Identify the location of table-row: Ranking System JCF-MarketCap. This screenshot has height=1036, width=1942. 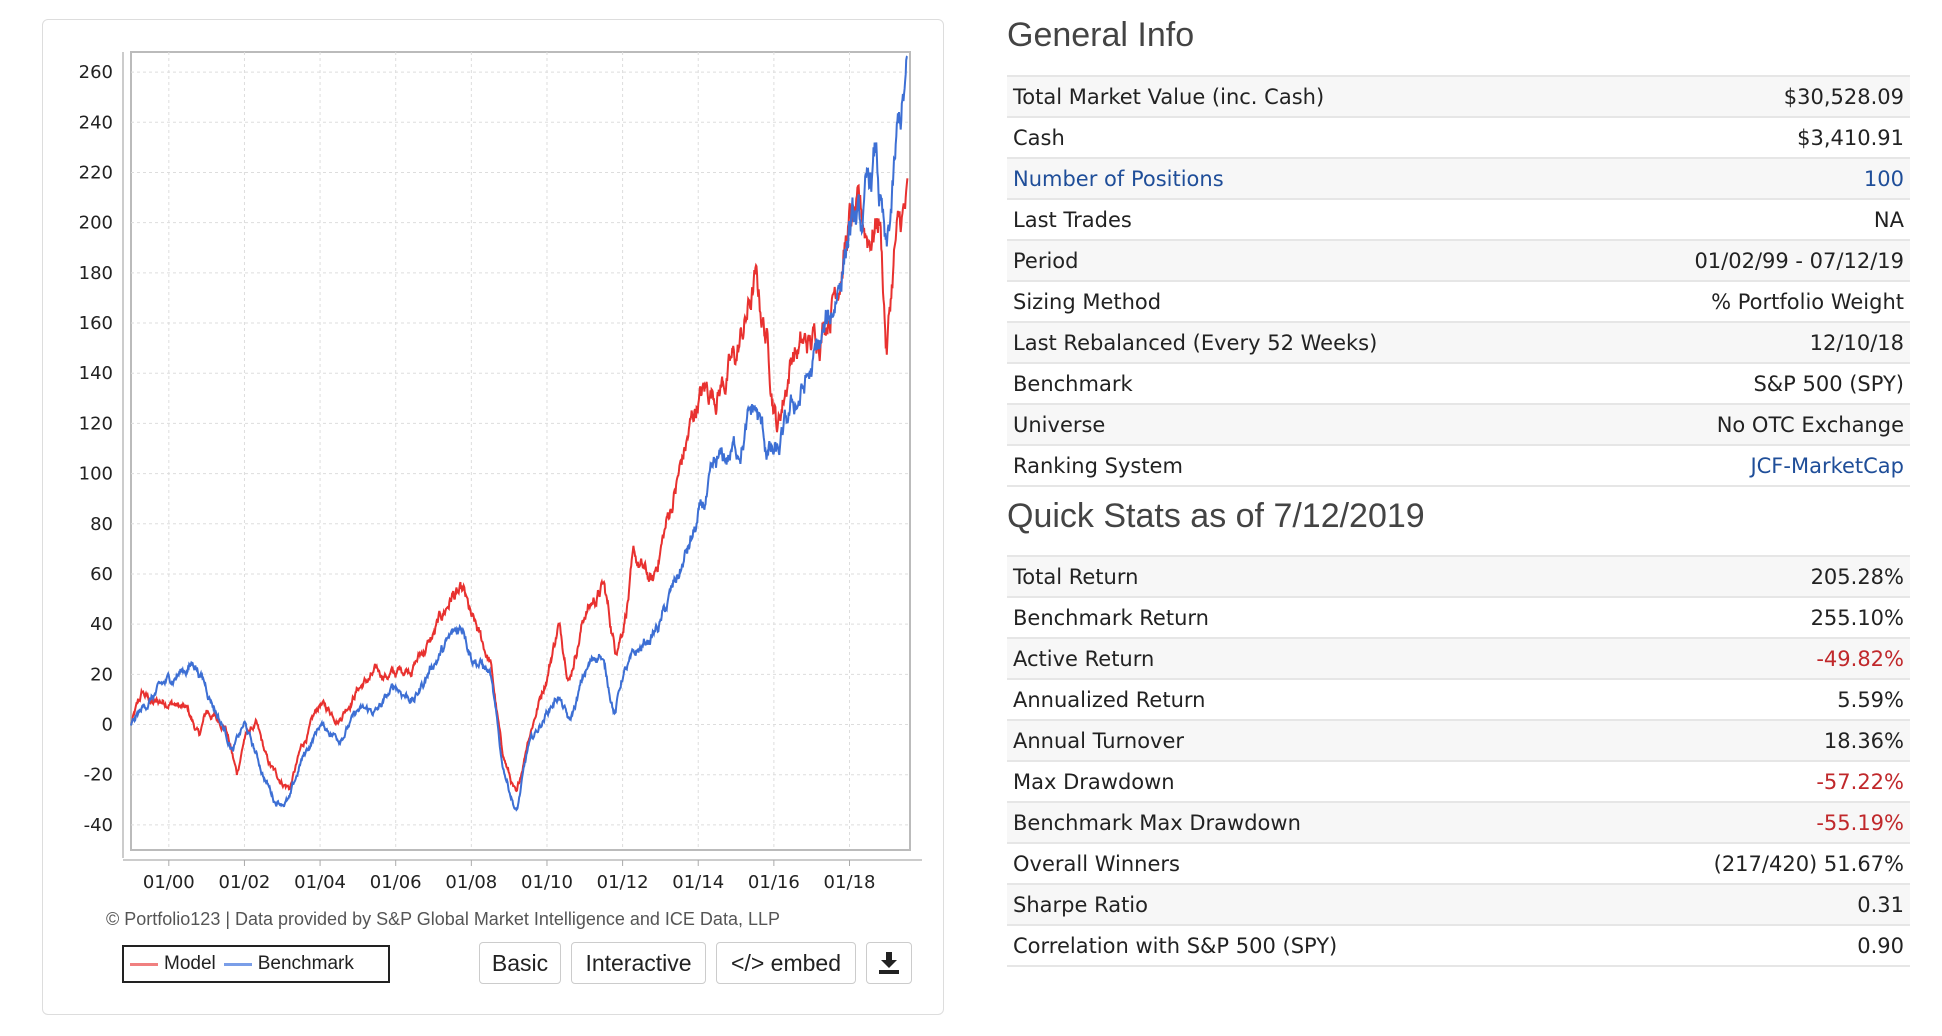
(1458, 465).